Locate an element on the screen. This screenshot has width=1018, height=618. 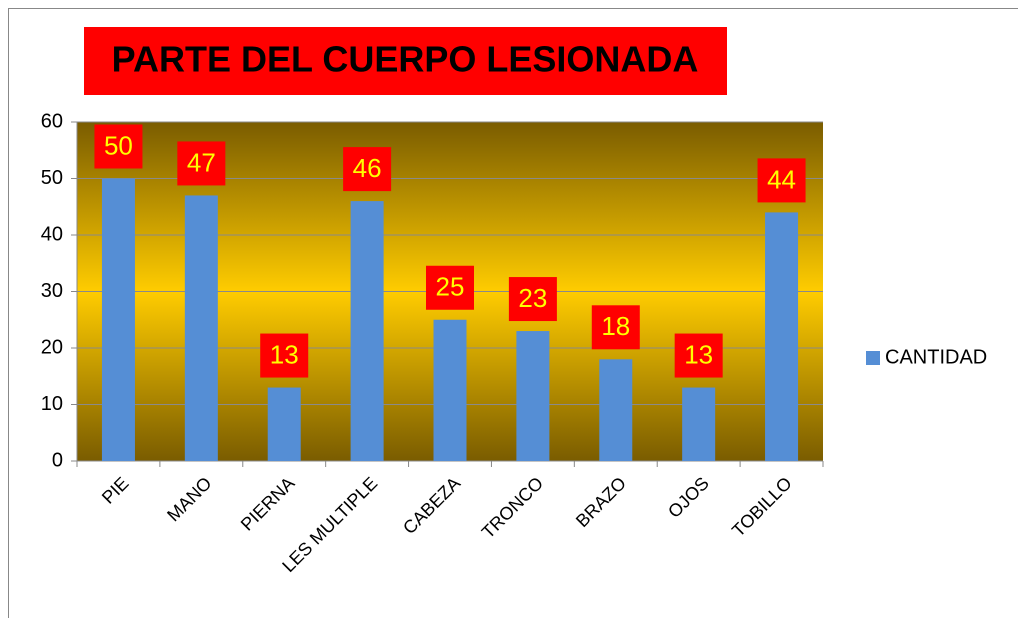
data-label: 46 is located at coordinates (367, 168).